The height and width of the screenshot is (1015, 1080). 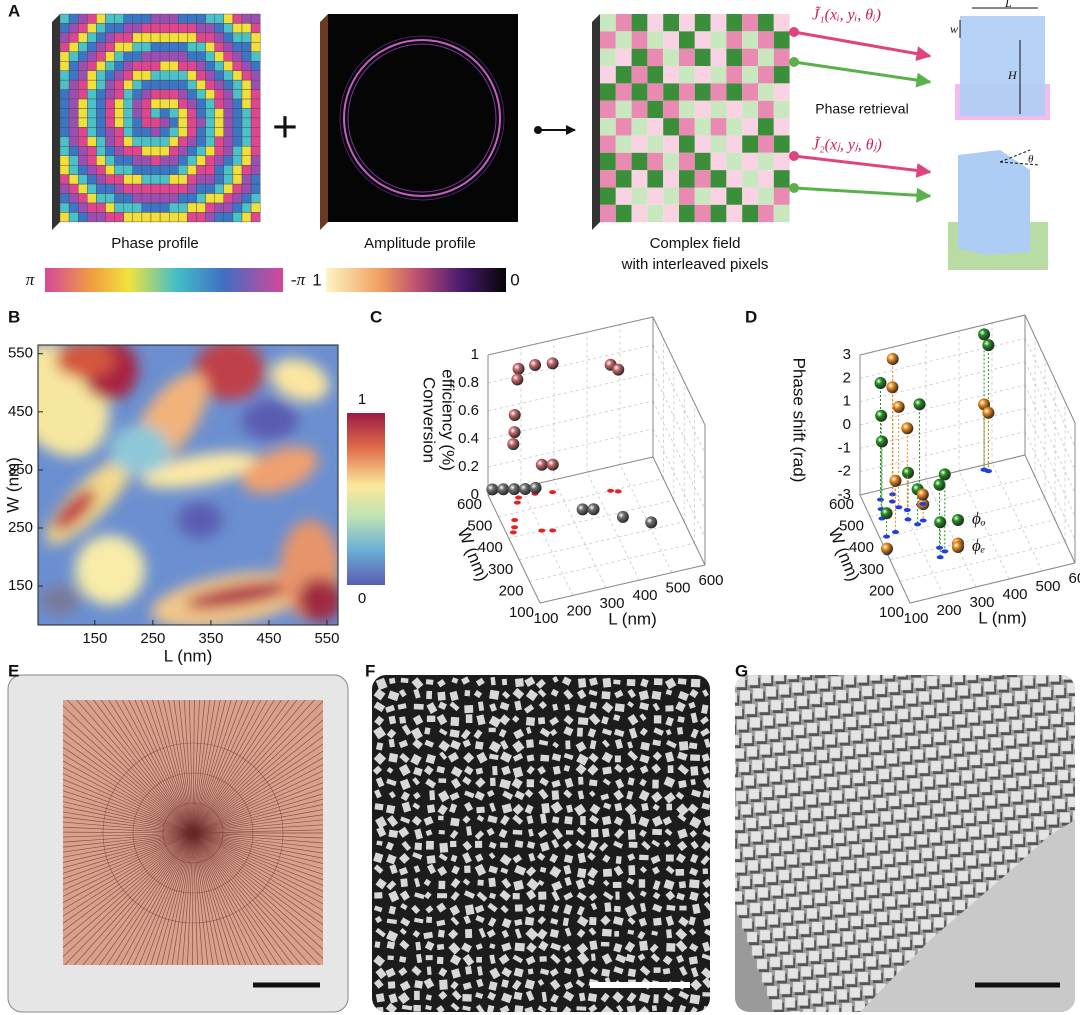 I want to click on x-tick-label: 250, so click(x=152, y=638).